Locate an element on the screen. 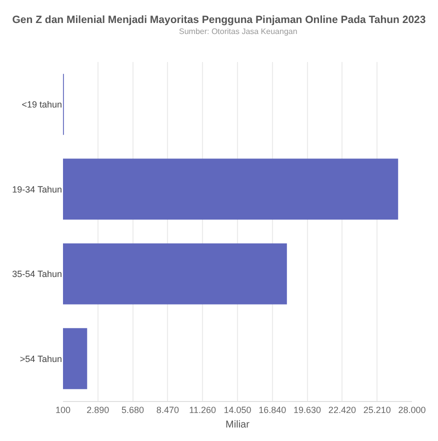 The height and width of the screenshot is (441, 438). x-tick-label: 11.260 is located at coordinates (202, 409).